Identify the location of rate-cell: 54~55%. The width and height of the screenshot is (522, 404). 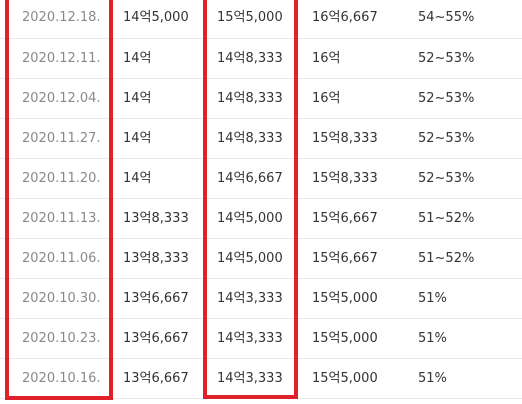
(446, 17).